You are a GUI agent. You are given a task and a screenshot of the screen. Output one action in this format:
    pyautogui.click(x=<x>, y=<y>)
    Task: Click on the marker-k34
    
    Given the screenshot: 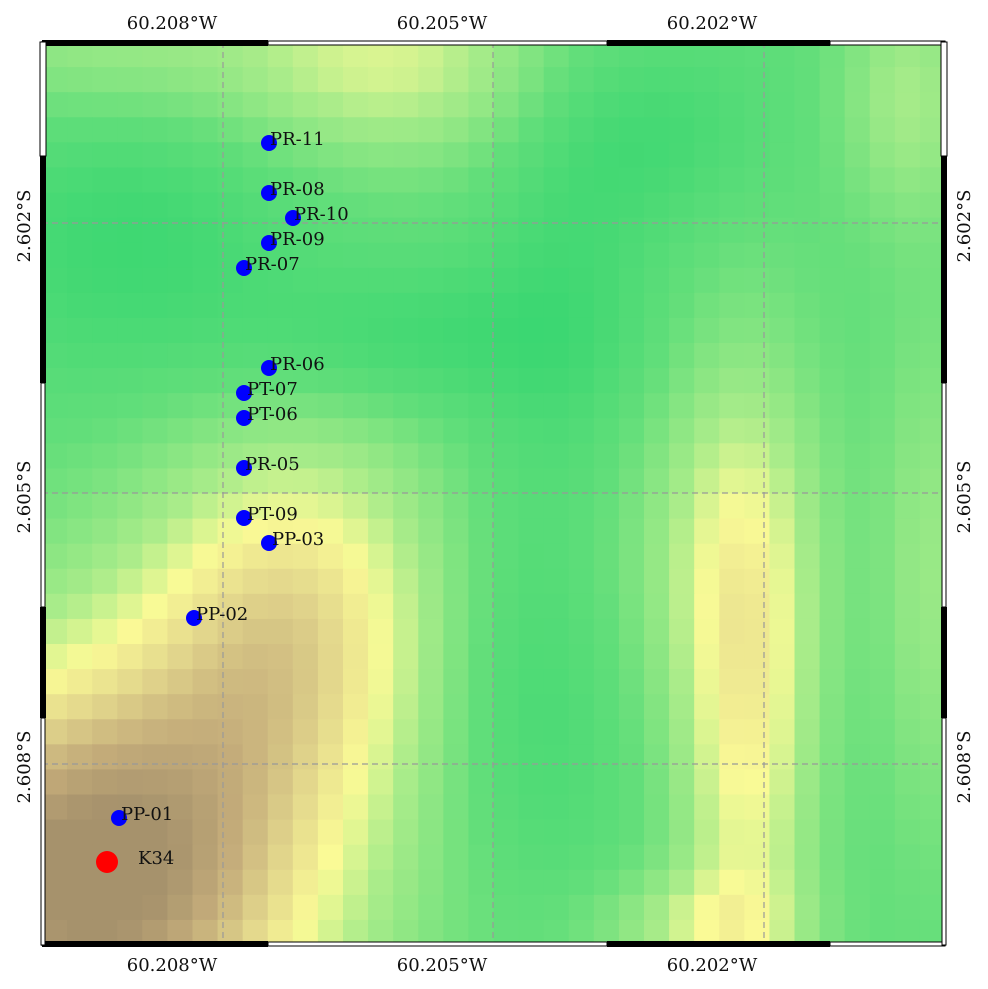 What is the action you would take?
    pyautogui.click(x=107, y=862)
    